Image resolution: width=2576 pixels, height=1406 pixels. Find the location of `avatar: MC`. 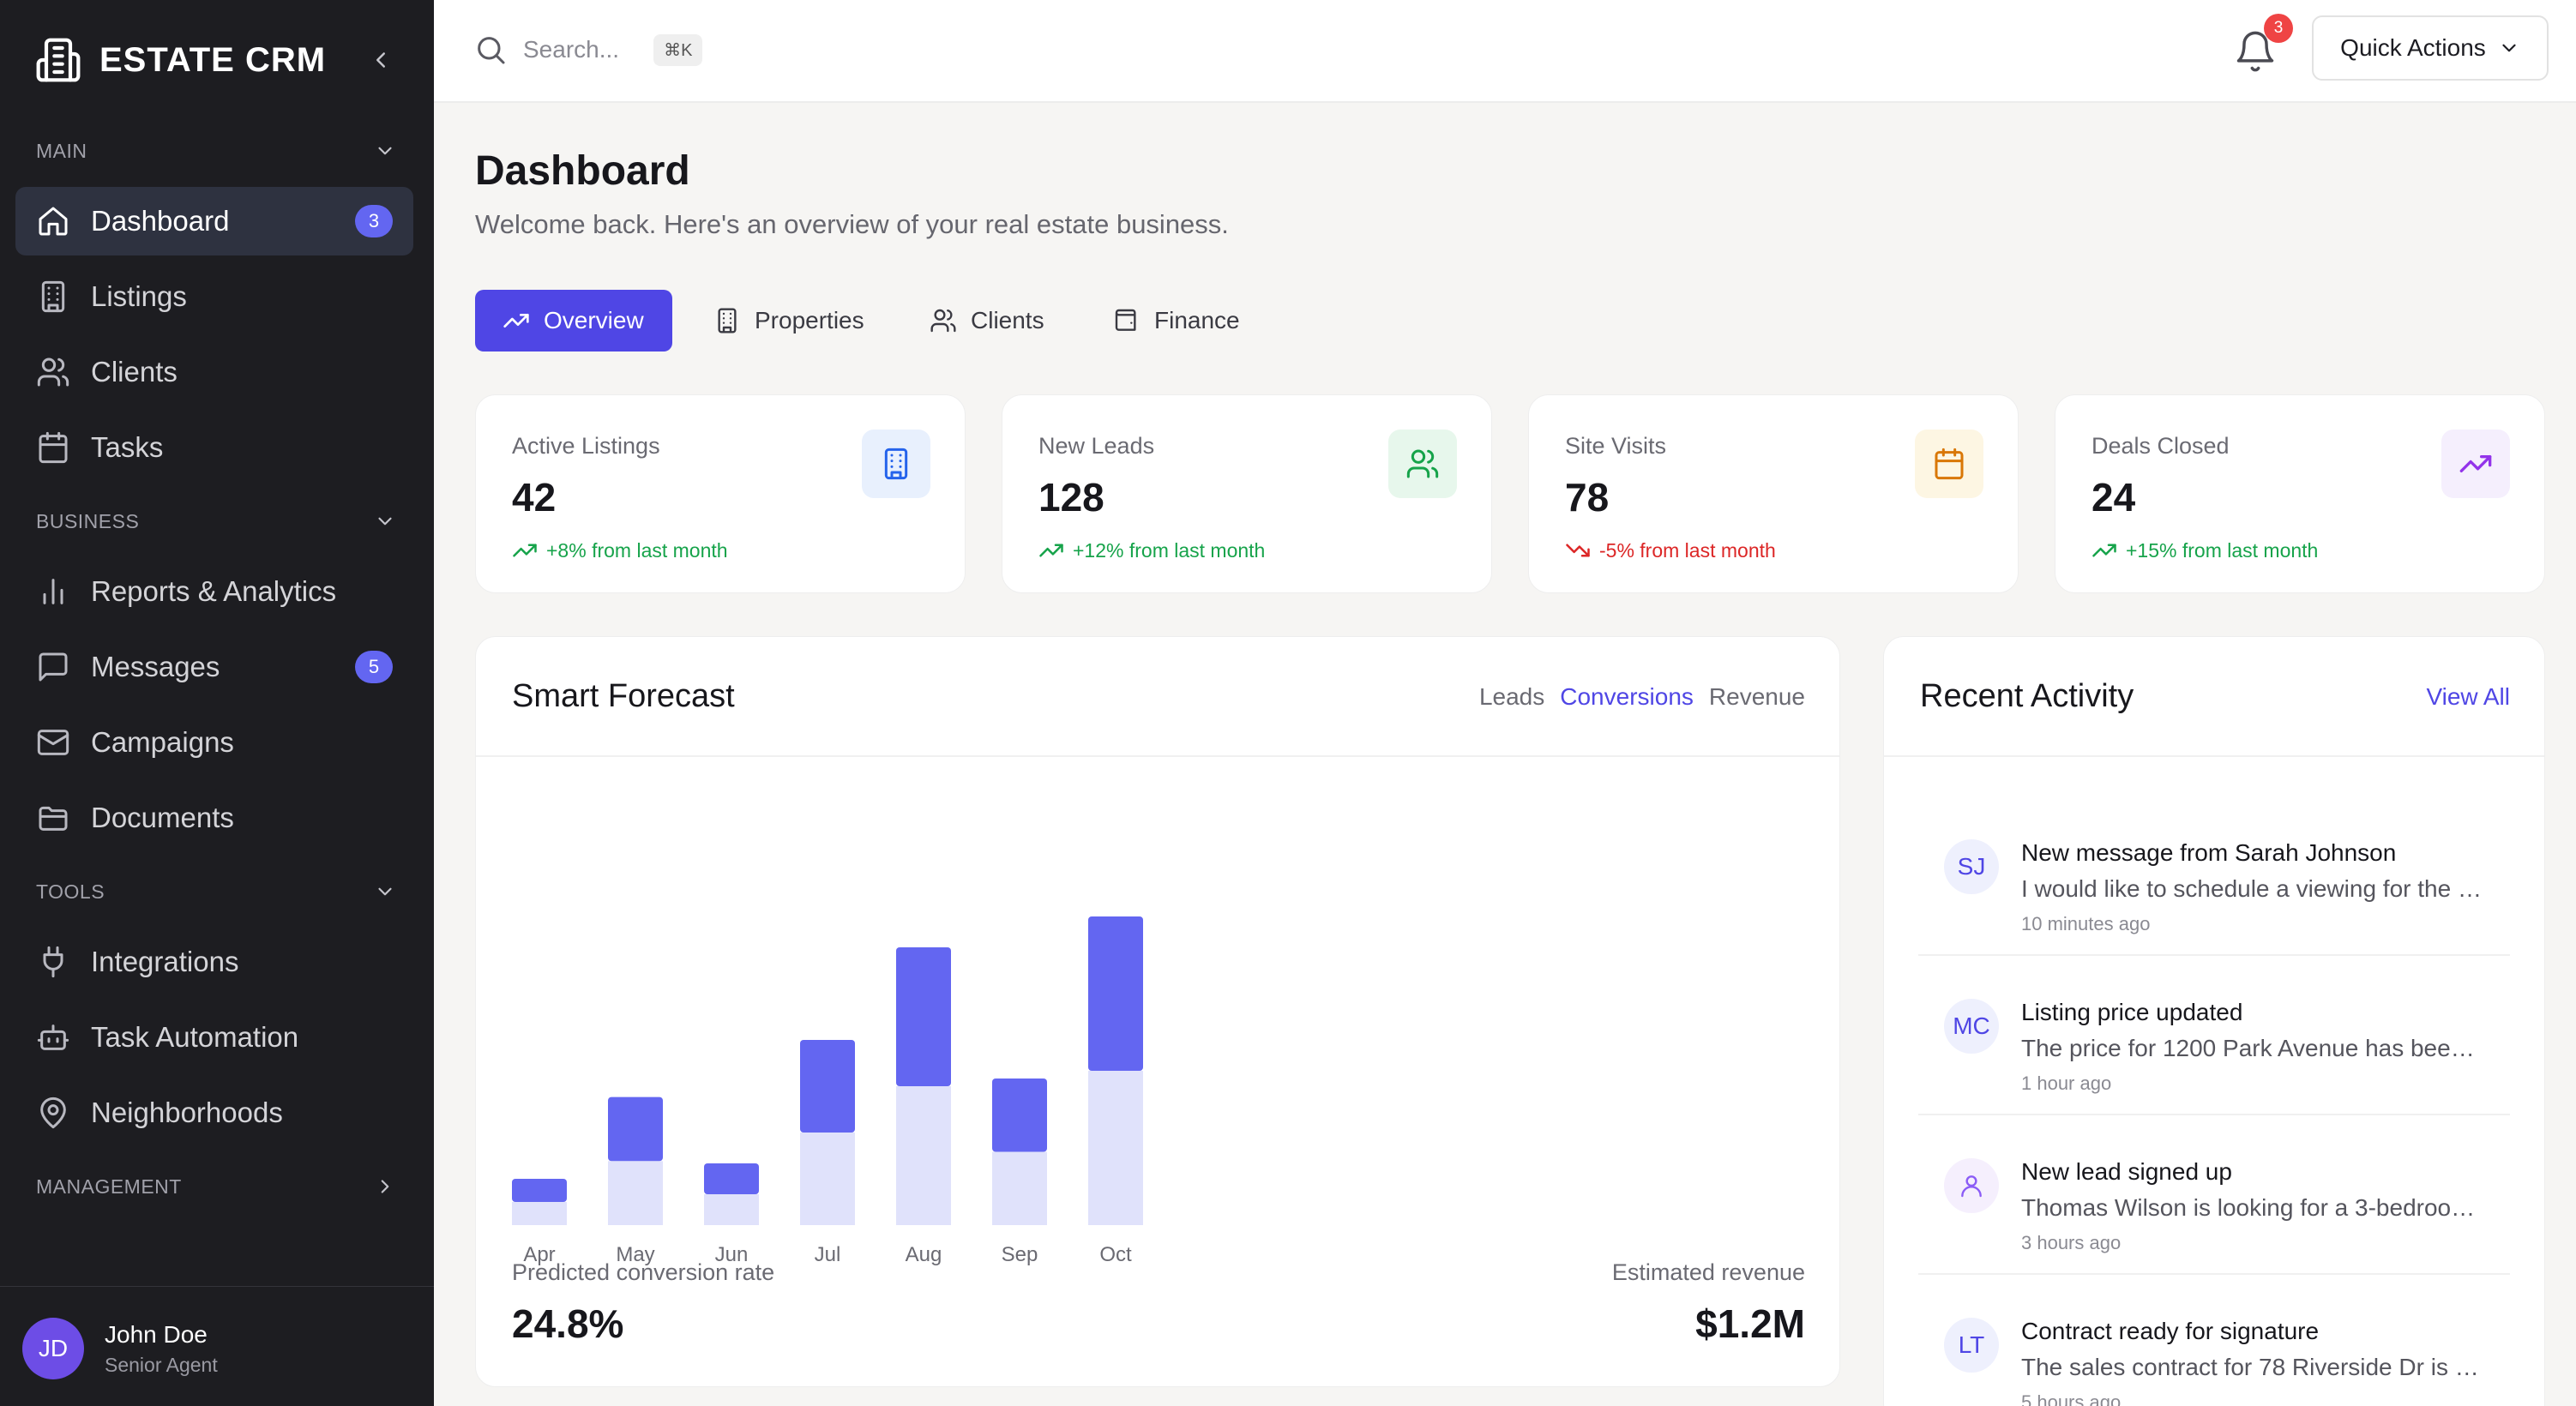

avatar: MC is located at coordinates (1971, 1026).